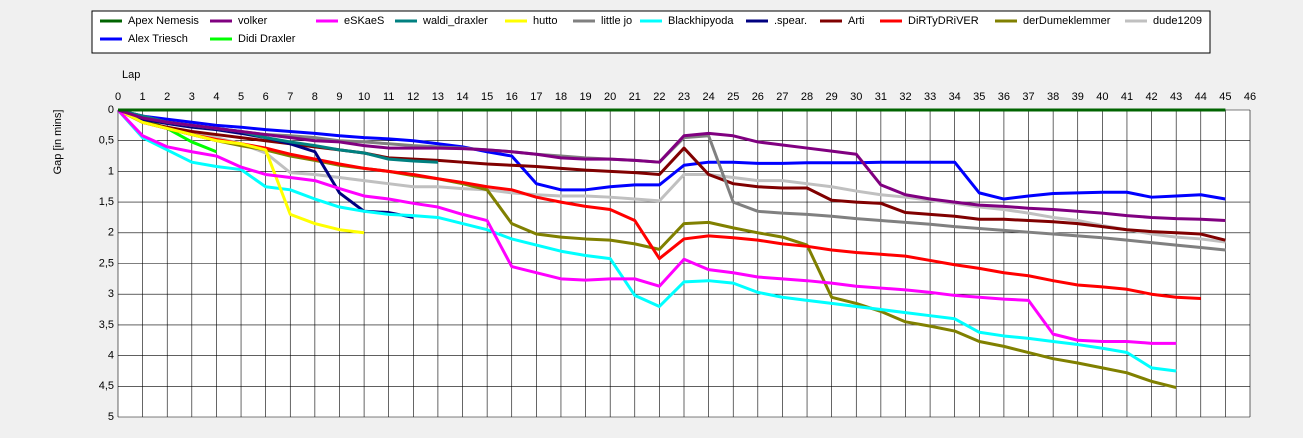 The image size is (1303, 438). Describe the element at coordinates (790, 21) in the screenshot. I see `legend-label: .spear.` at that location.